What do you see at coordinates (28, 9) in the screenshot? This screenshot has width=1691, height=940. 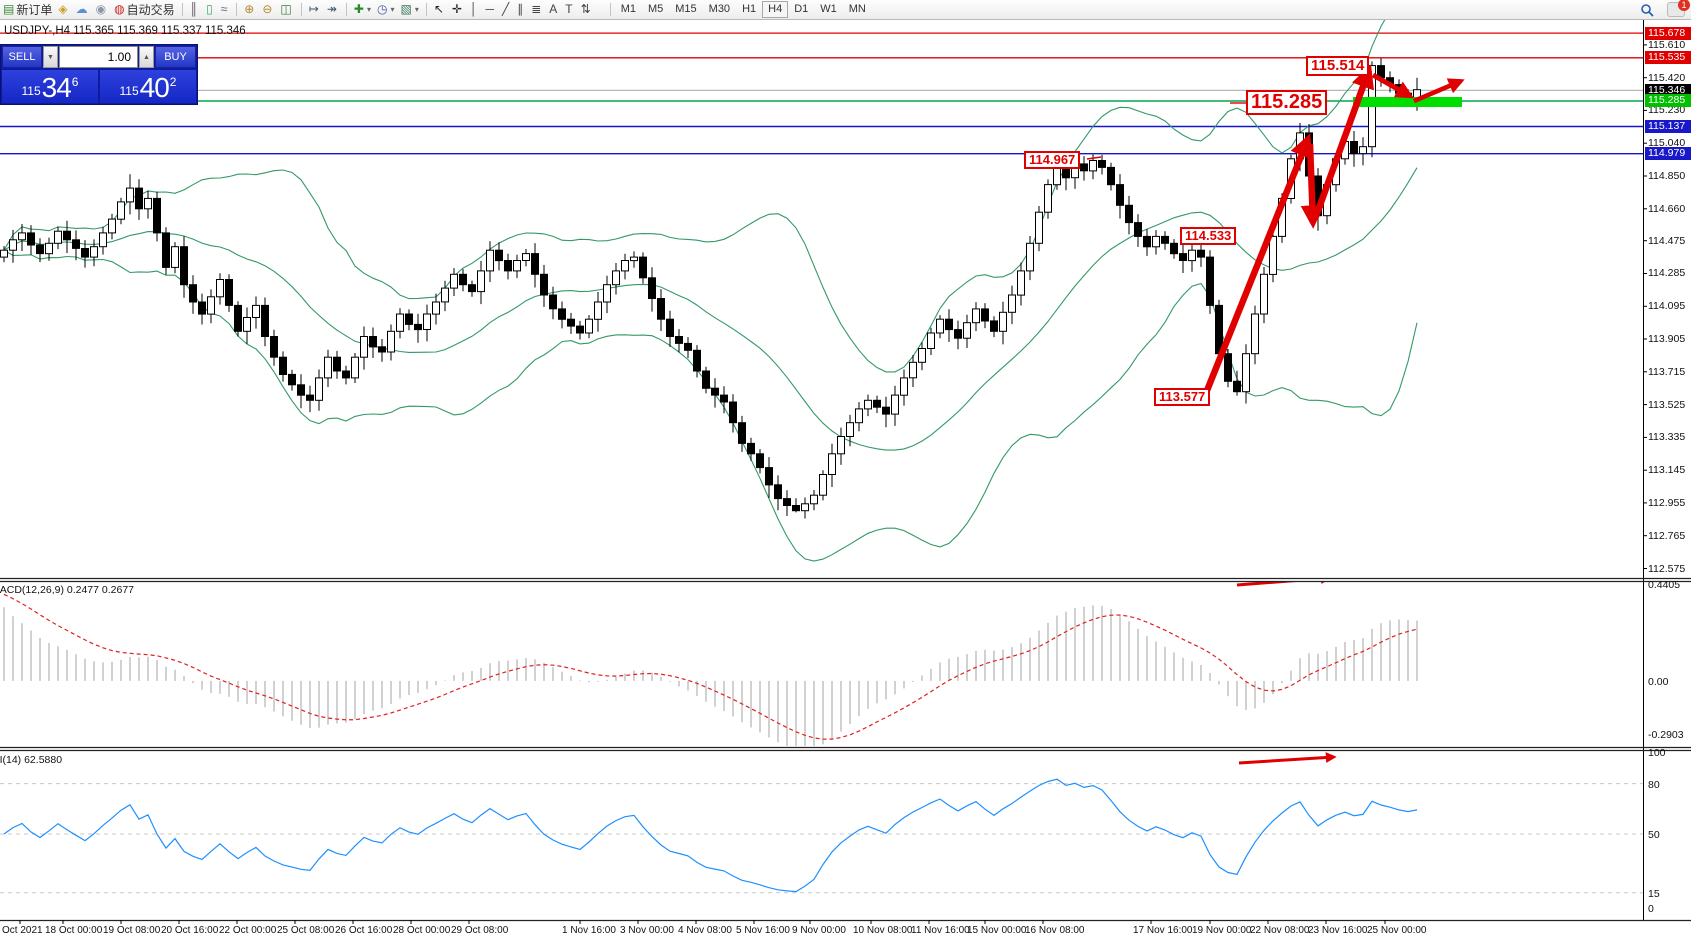 I see `new-order-button: ▤ 新订单` at bounding box center [28, 9].